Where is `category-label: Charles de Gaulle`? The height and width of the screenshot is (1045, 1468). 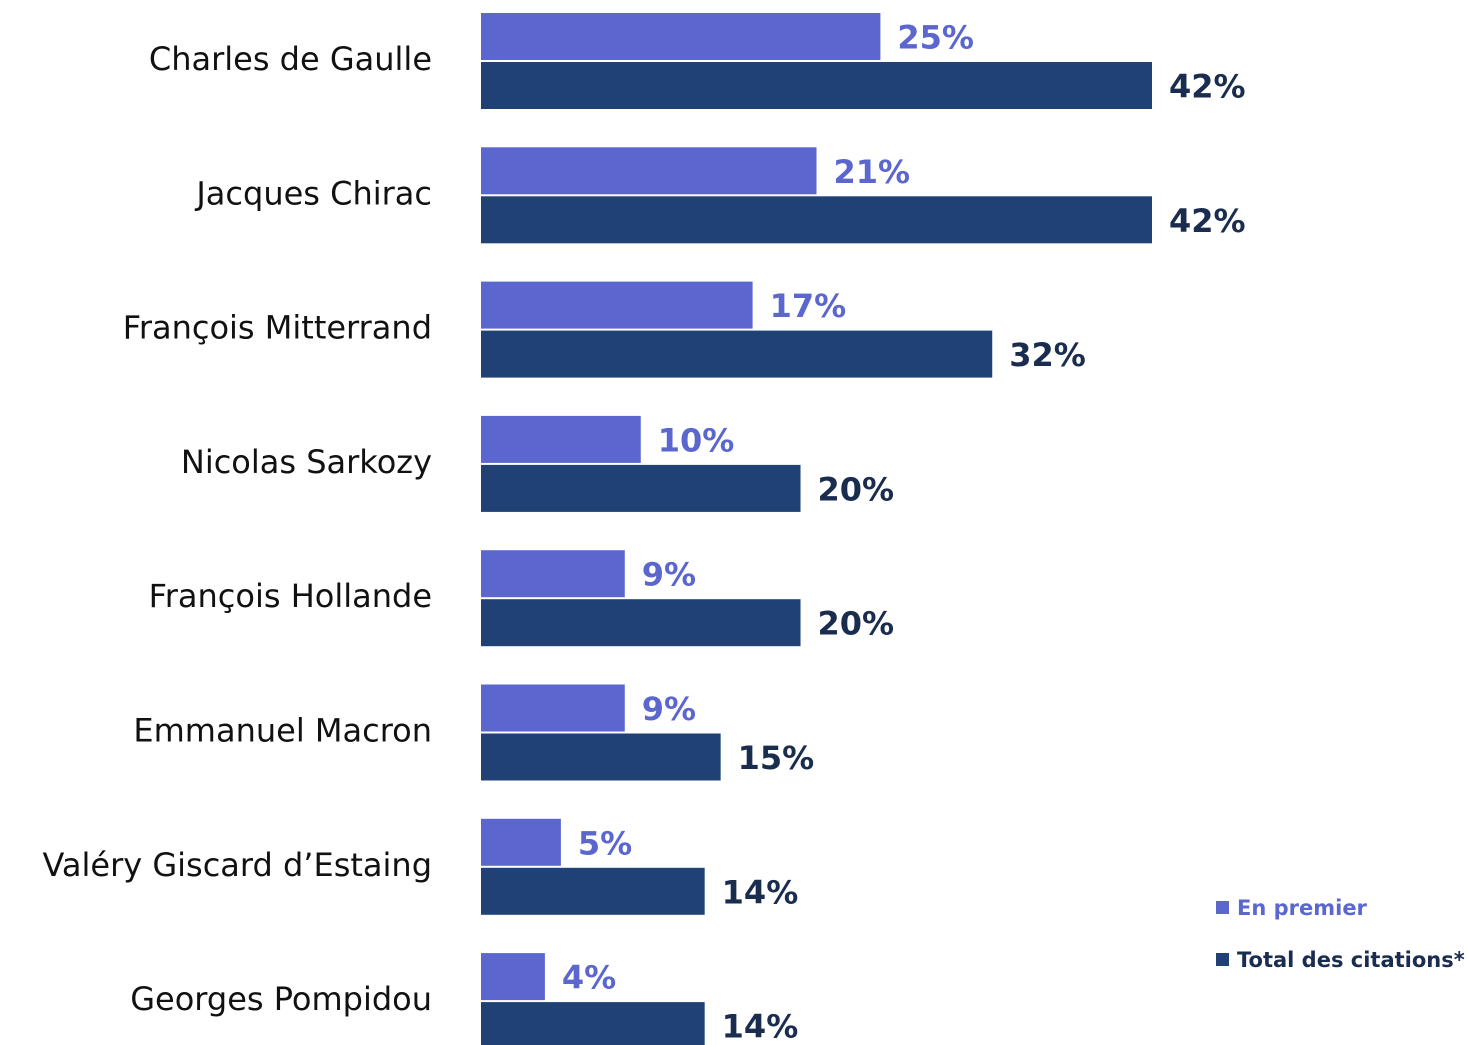
category-label: Charles de Gaulle is located at coordinates (290, 59).